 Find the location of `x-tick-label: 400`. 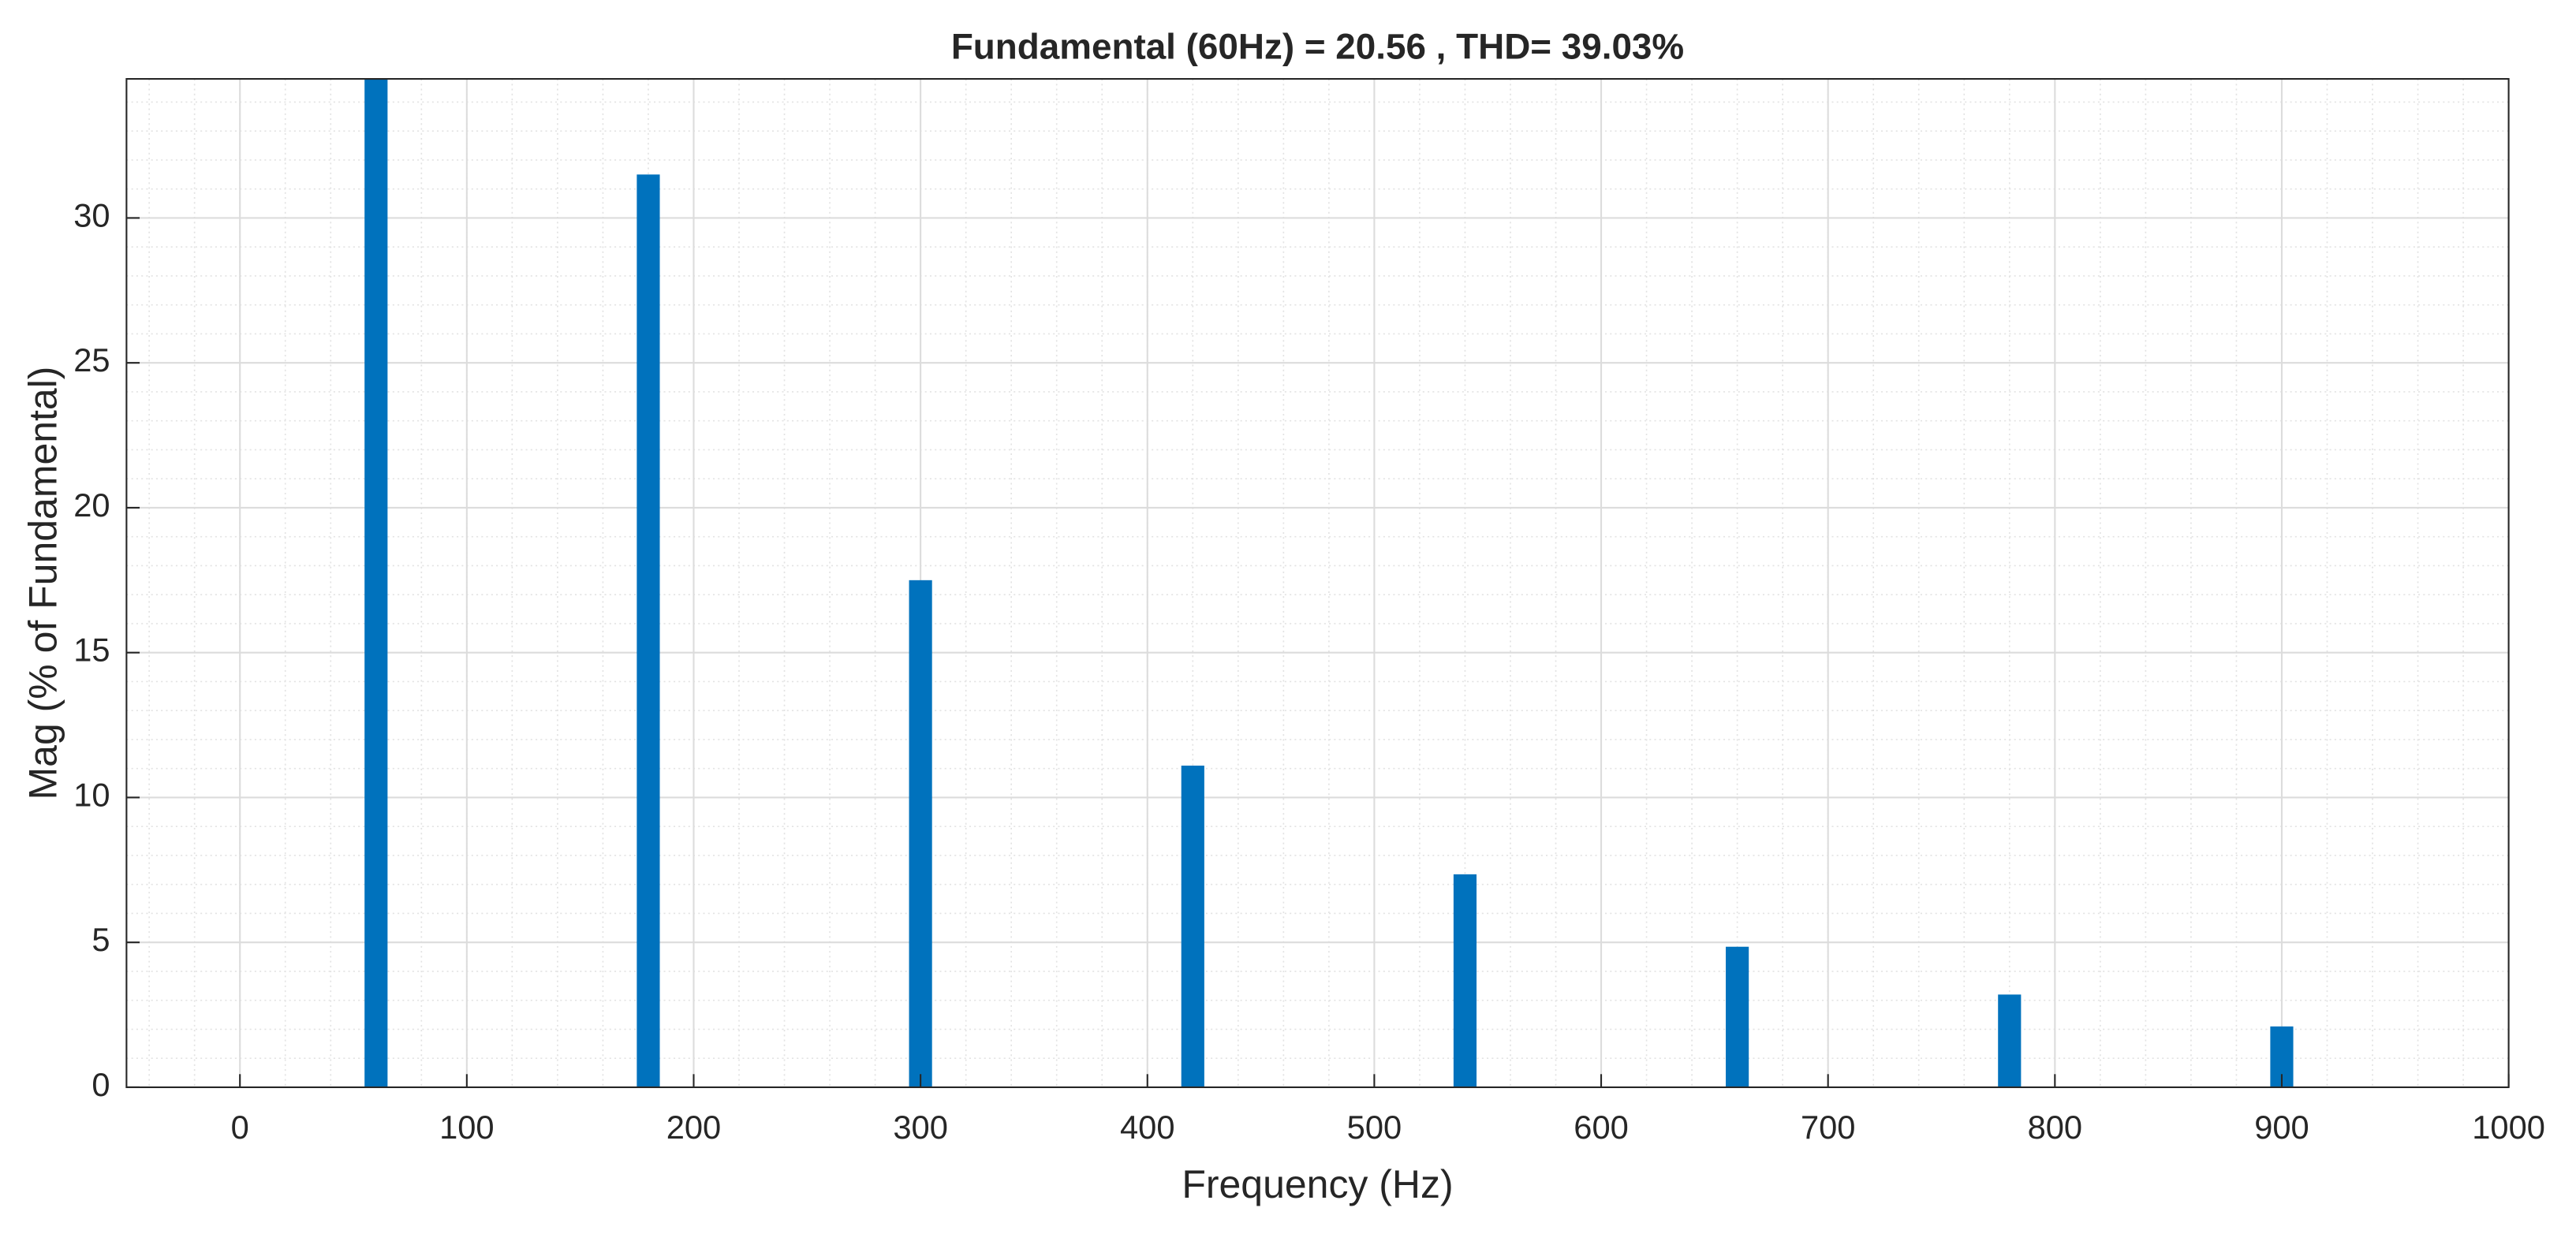

x-tick-label: 400 is located at coordinates (1147, 1127).